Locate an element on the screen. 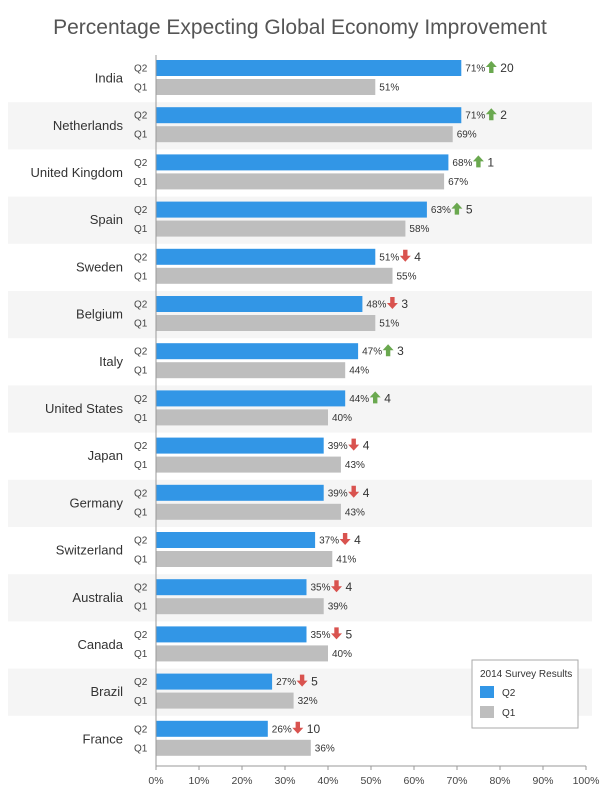  data-label-q2: 68% is located at coordinates (462, 163).